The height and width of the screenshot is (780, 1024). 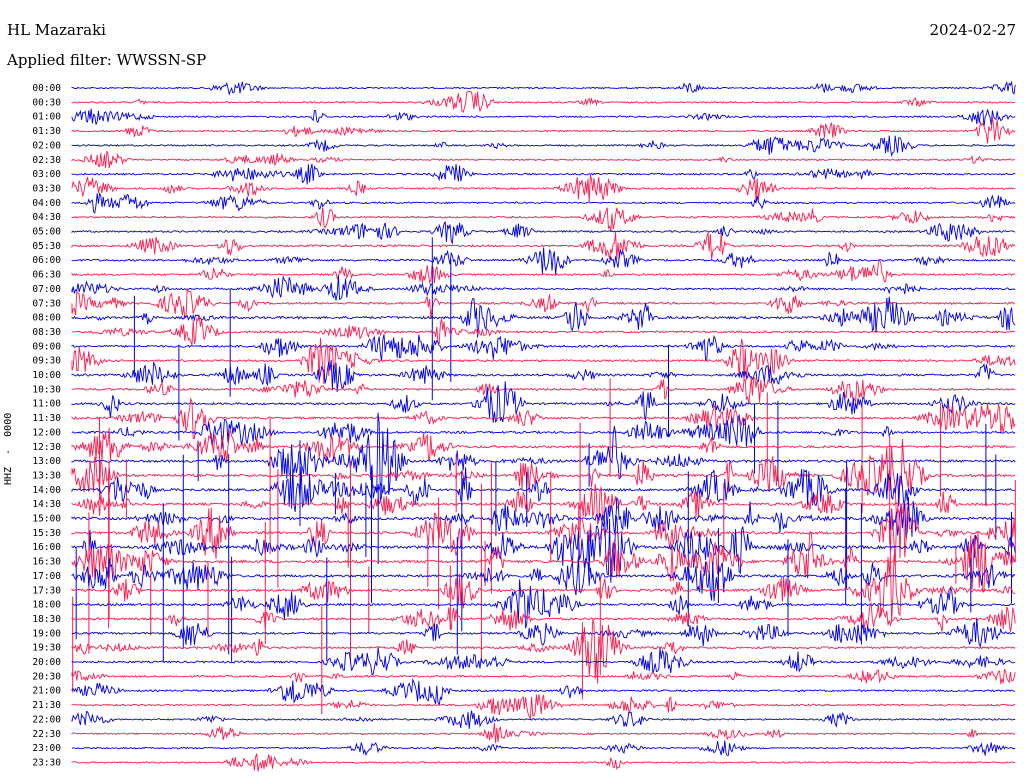 I want to click on time-label-2330: 23:30, so click(x=46, y=762).